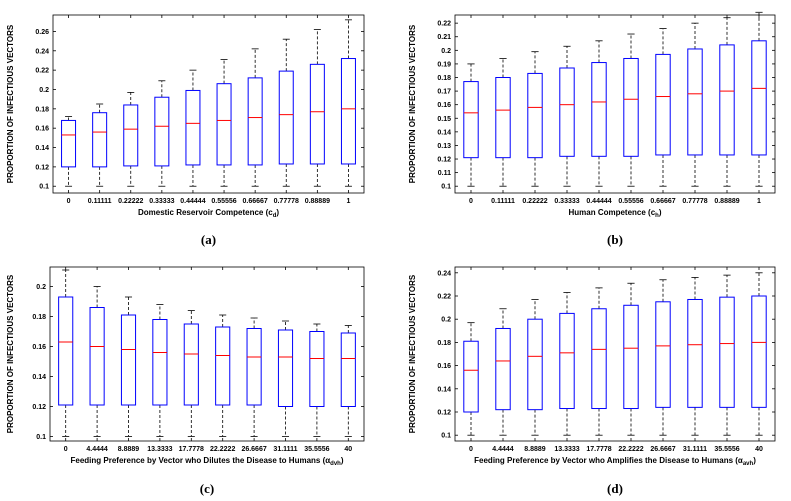 The image size is (791, 501). What do you see at coordinates (208, 239) in the screenshot?
I see `panel-label: (a)` at bounding box center [208, 239].